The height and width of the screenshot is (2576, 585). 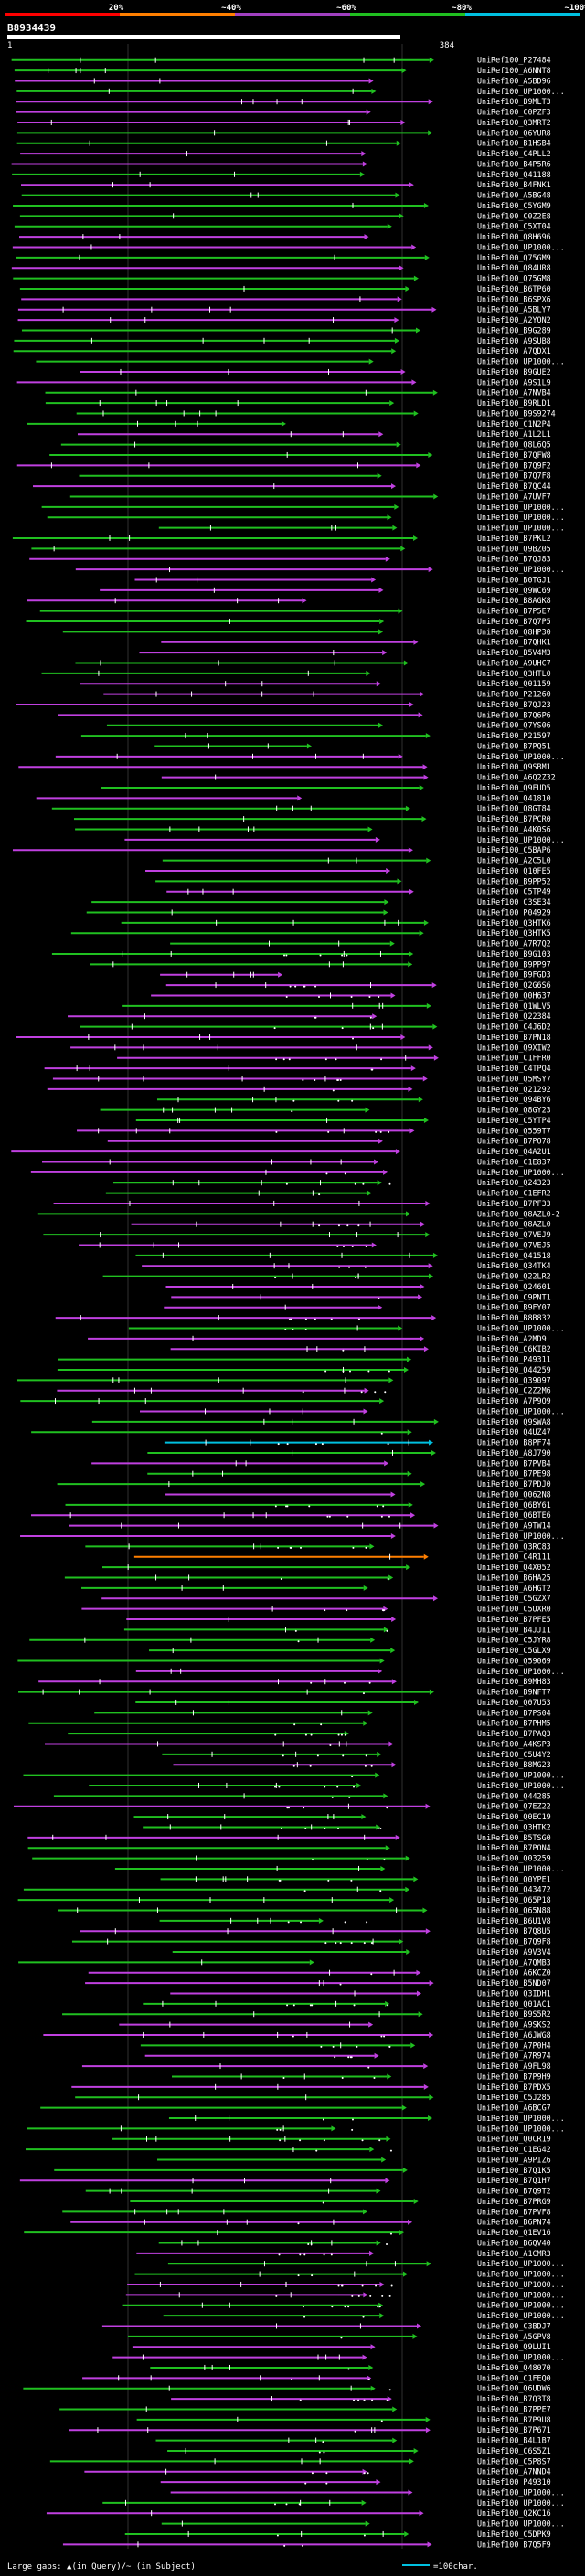 What do you see at coordinates (343, 2253) in the screenshot?
I see `hit-row: UniRef100_A1CMR3` at bounding box center [343, 2253].